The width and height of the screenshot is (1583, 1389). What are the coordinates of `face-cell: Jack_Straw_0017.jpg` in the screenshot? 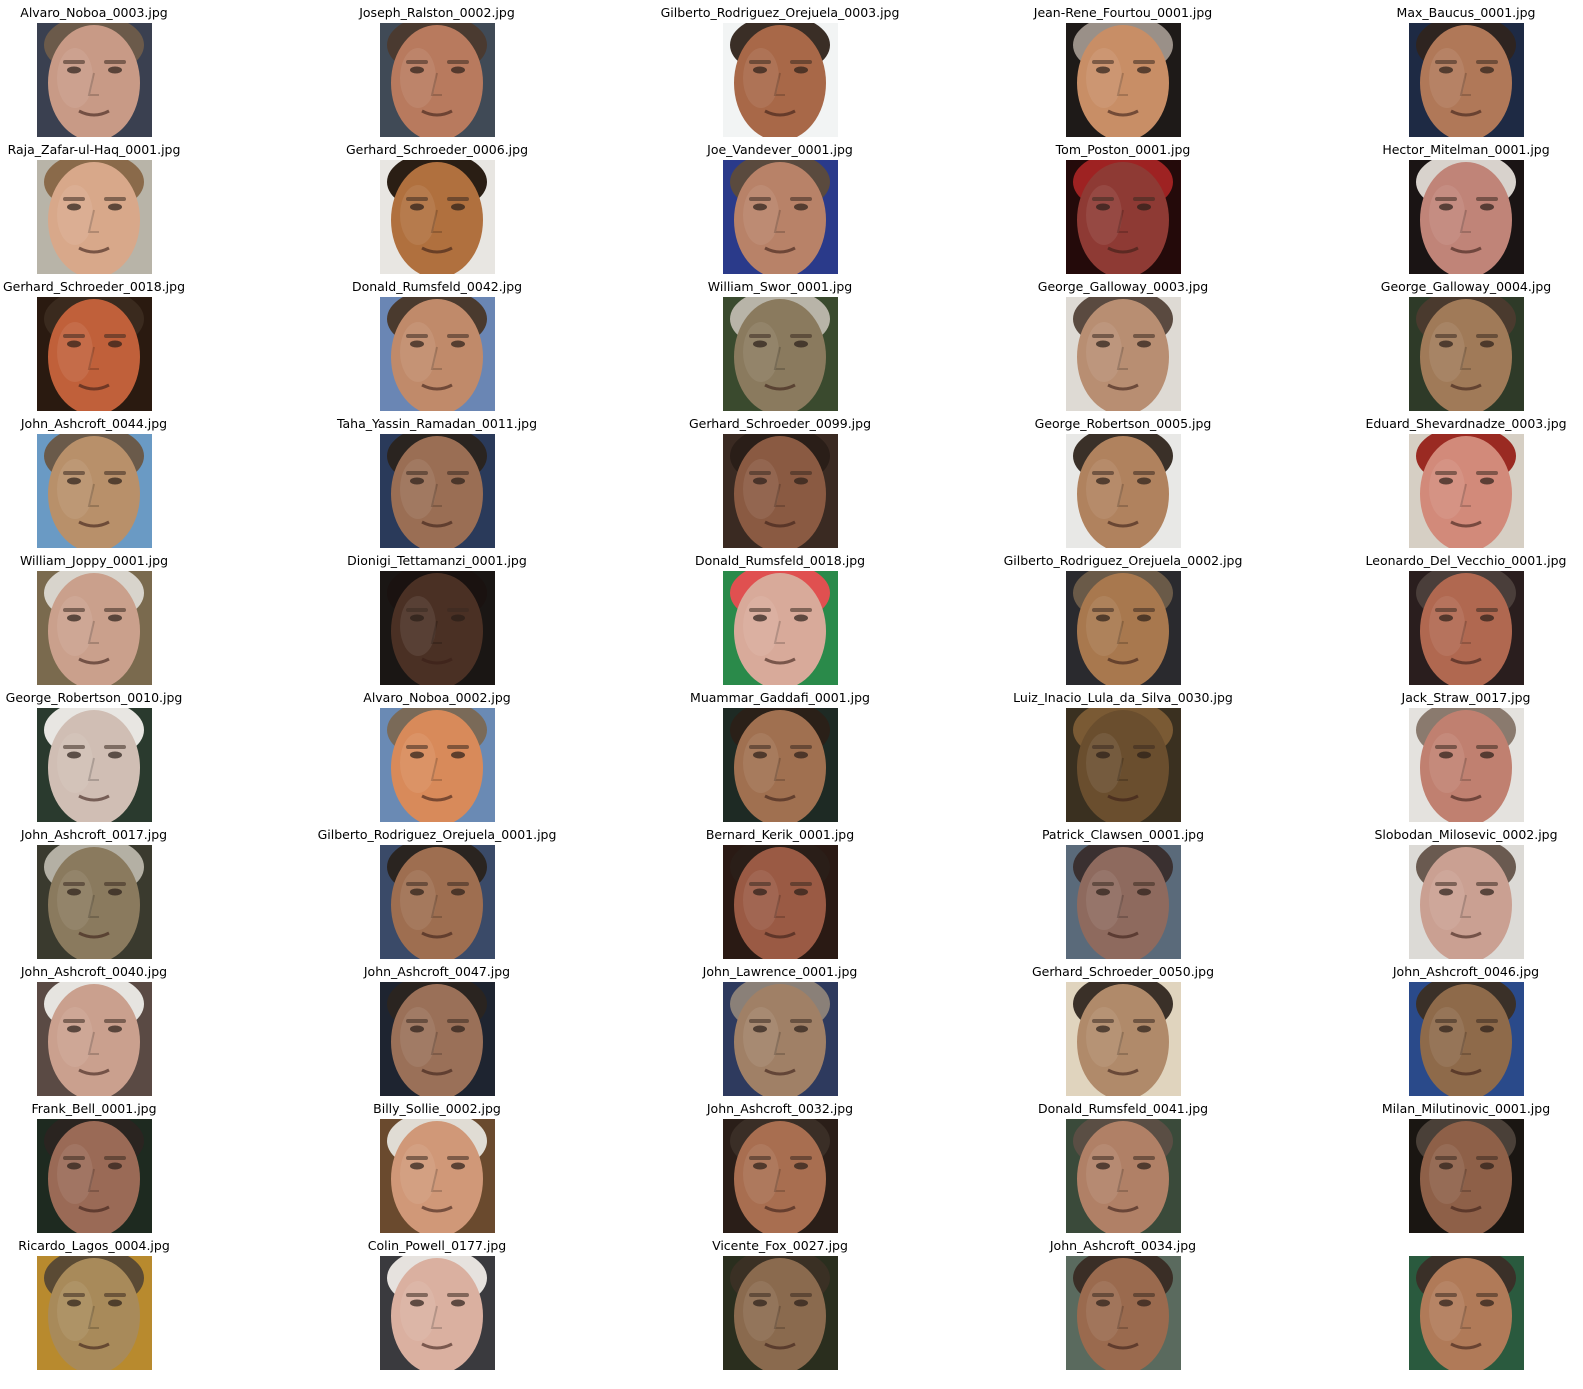 It's located at (1449, 753).